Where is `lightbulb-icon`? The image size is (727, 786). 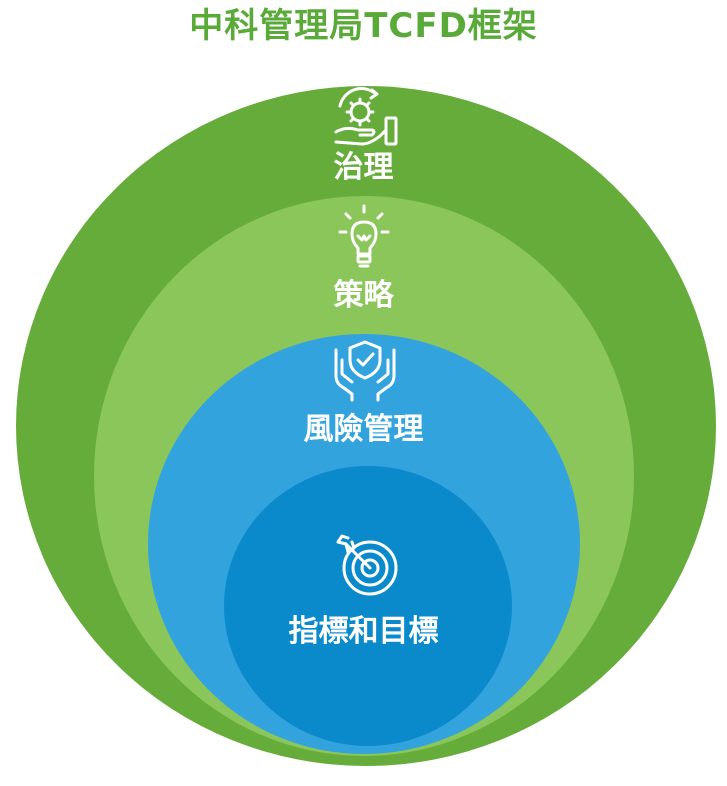
lightbulb-icon is located at coordinates (364, 236).